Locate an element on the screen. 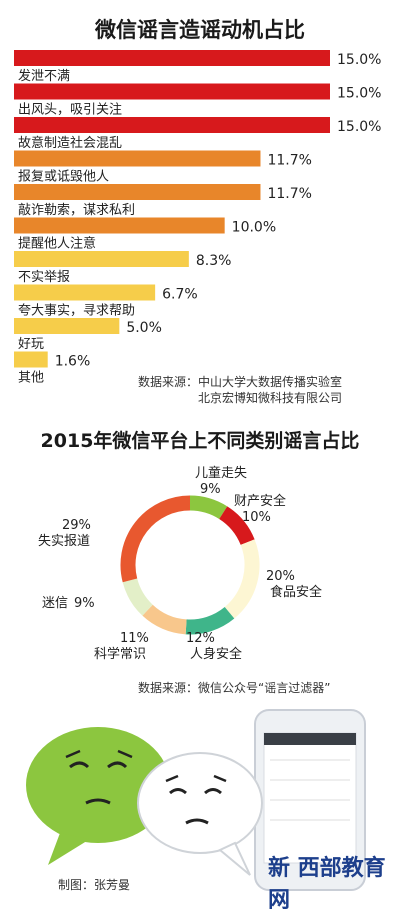  green-speech-bubble is located at coordinates (98, 796).